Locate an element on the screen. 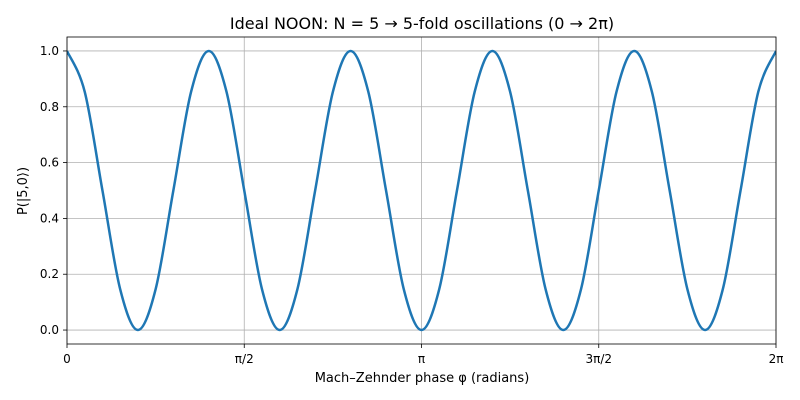  y-axis: 0.0 0.2 0.4 0.6 0.8 1.0 is located at coordinates (53, 190).